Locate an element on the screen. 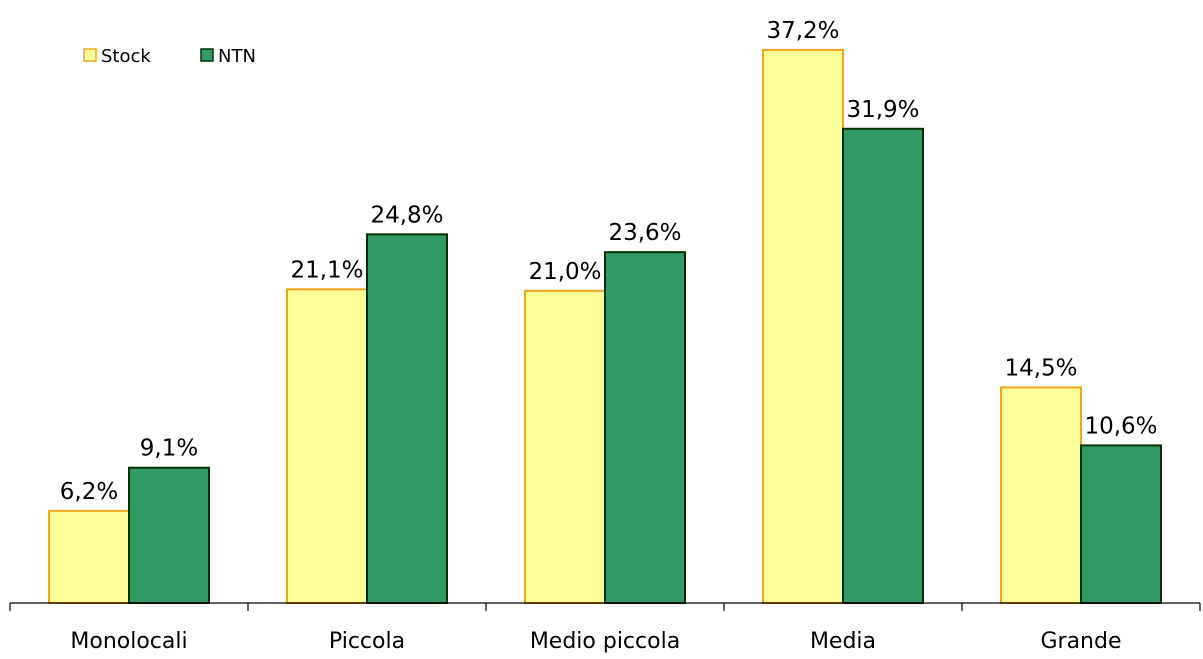  bar-stock-monolocali is located at coordinates (89, 557).